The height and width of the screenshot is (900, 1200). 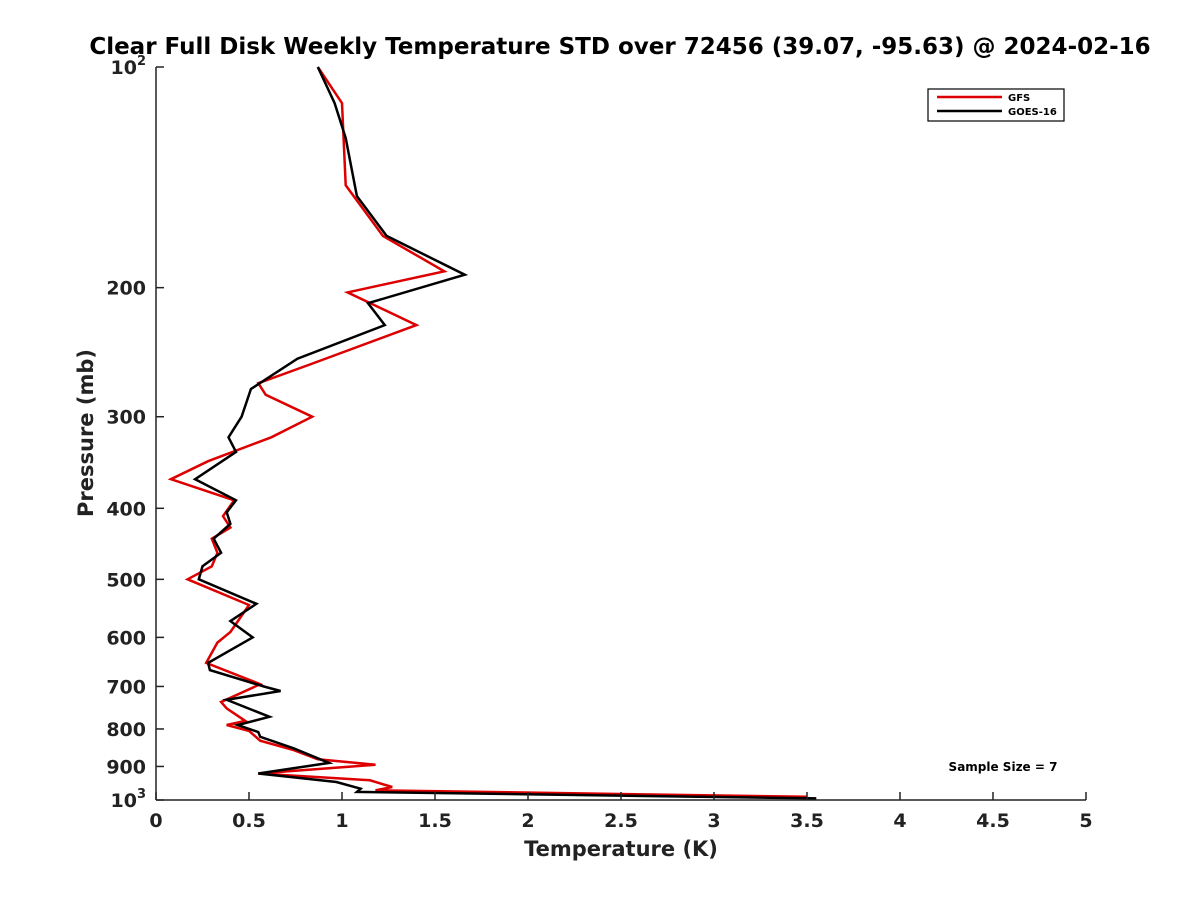 What do you see at coordinates (126, 687) in the screenshot?
I see `y-tick-label: 700` at bounding box center [126, 687].